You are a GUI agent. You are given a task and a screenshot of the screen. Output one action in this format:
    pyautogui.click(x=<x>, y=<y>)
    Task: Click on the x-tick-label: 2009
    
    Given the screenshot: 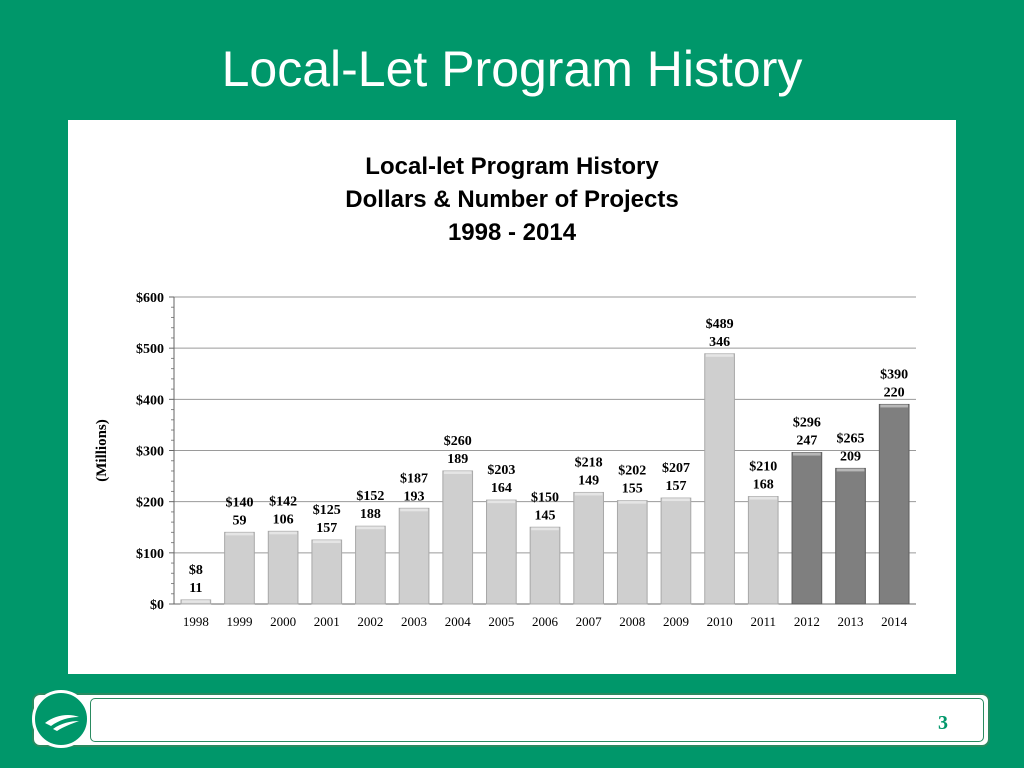 What is the action you would take?
    pyautogui.click(x=676, y=621)
    